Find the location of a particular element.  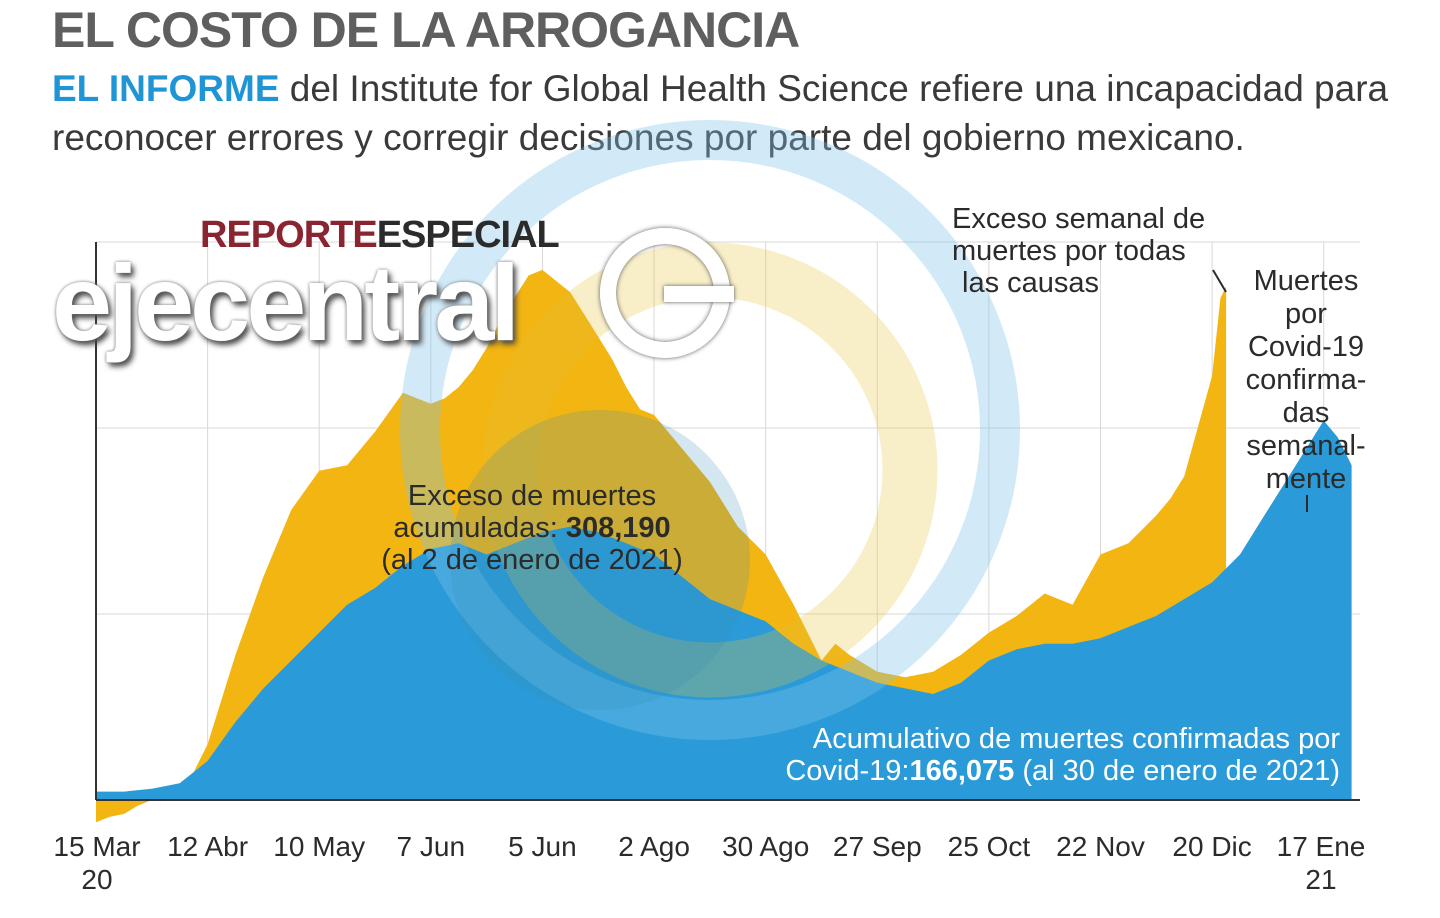

annotation-label: Covid-19: is located at coordinates (847, 771).